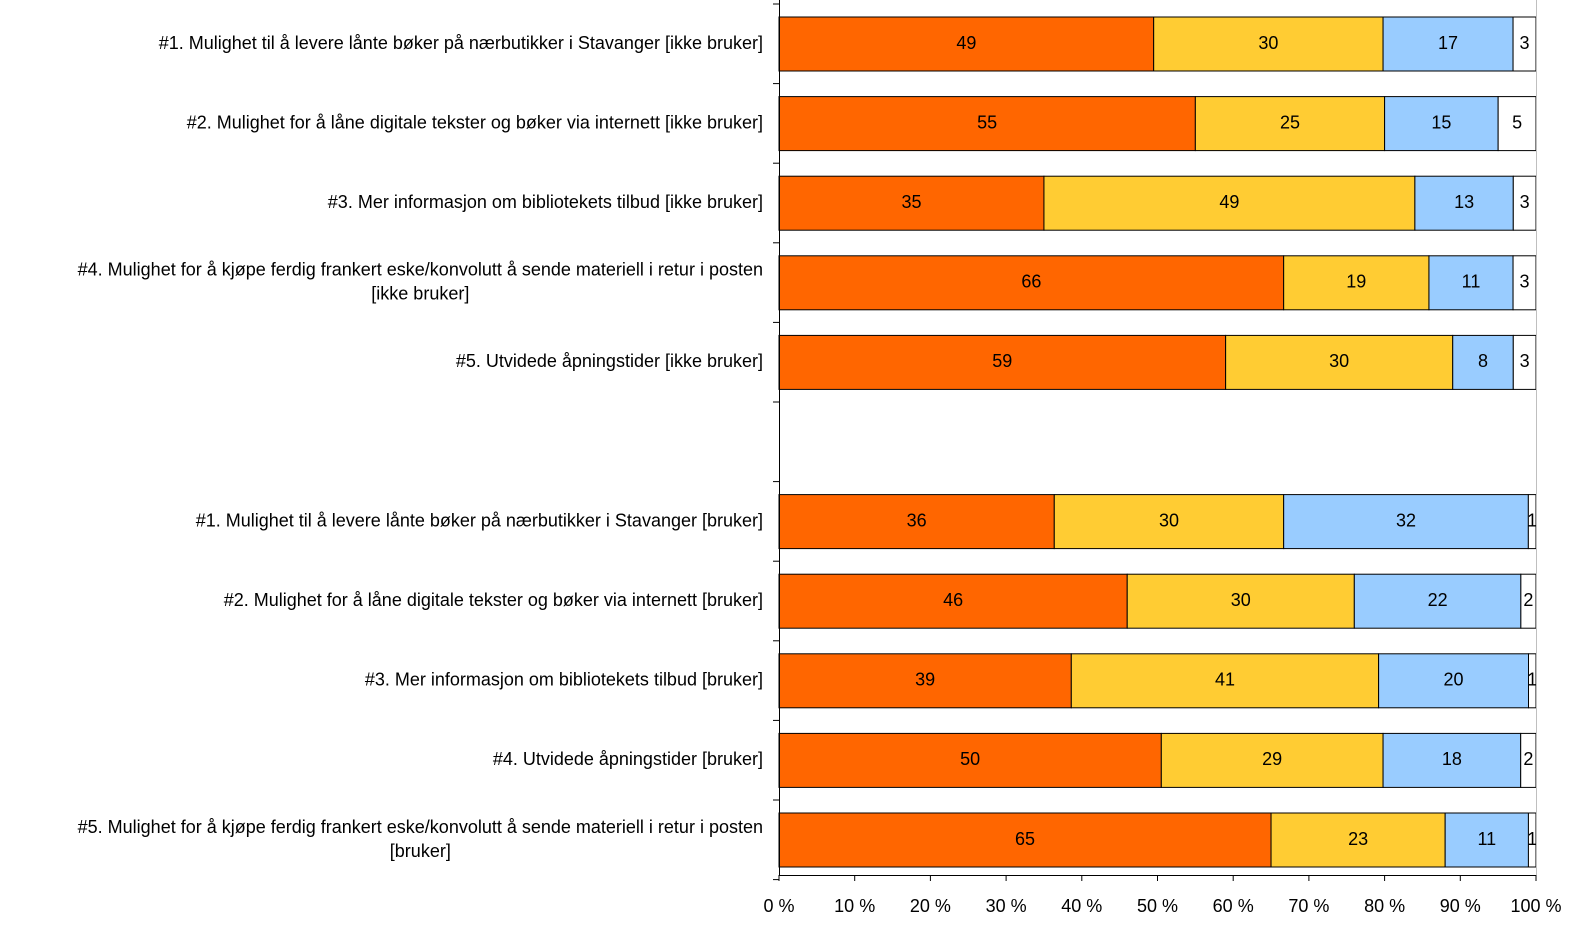 The image size is (1582, 926). I want to click on data-label: 18, so click(1452, 759).